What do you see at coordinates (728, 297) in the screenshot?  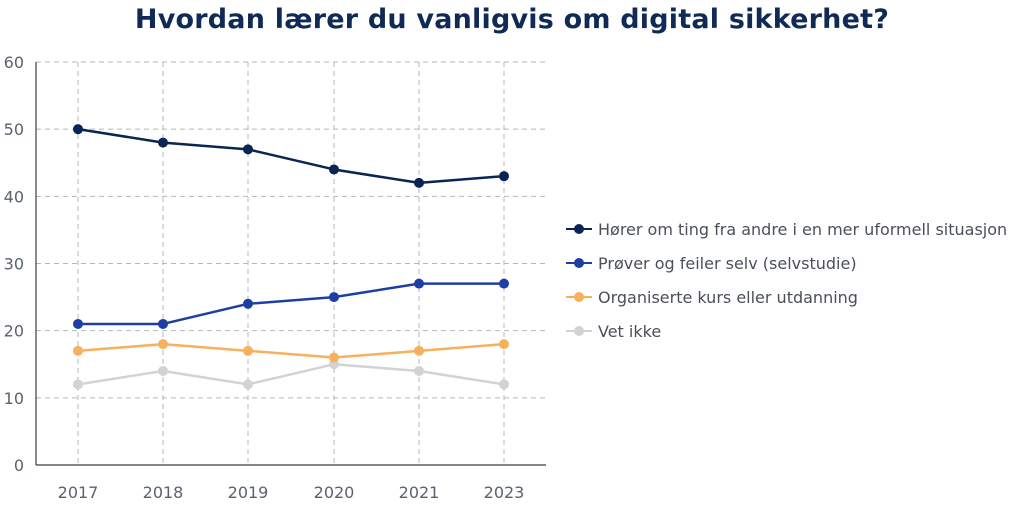 I see `legend-label: Organiserte kurs eller utdanning` at bounding box center [728, 297].